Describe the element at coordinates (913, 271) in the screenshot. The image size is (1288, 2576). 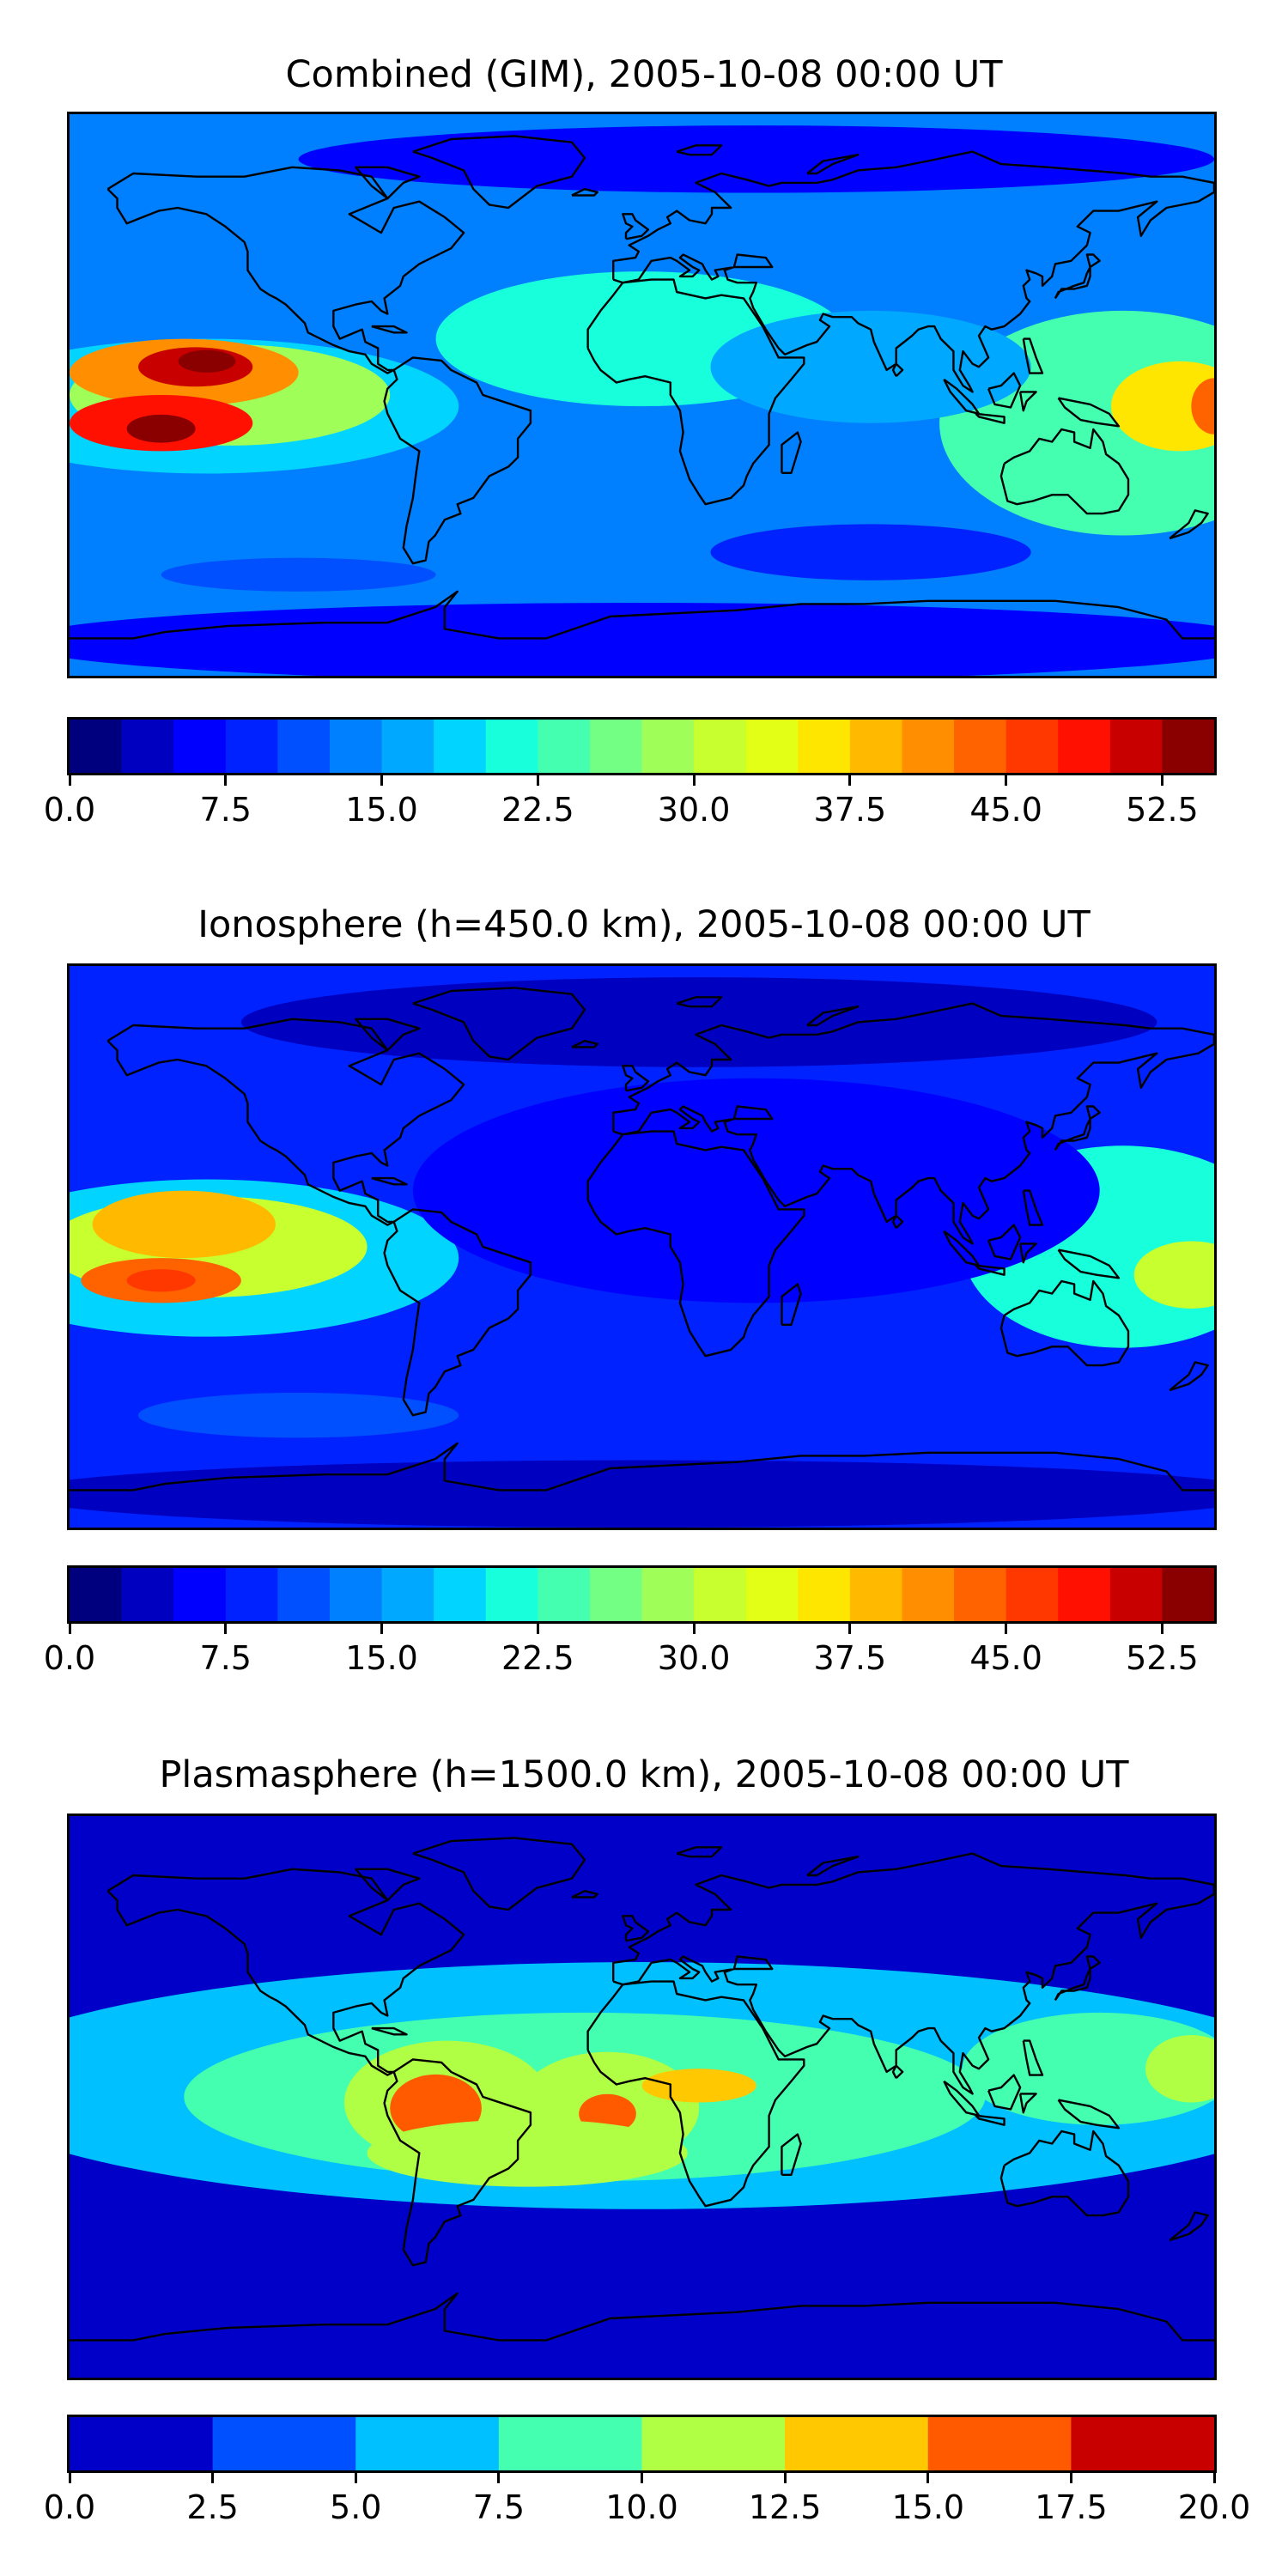
I see `coastline-eurasia` at that location.